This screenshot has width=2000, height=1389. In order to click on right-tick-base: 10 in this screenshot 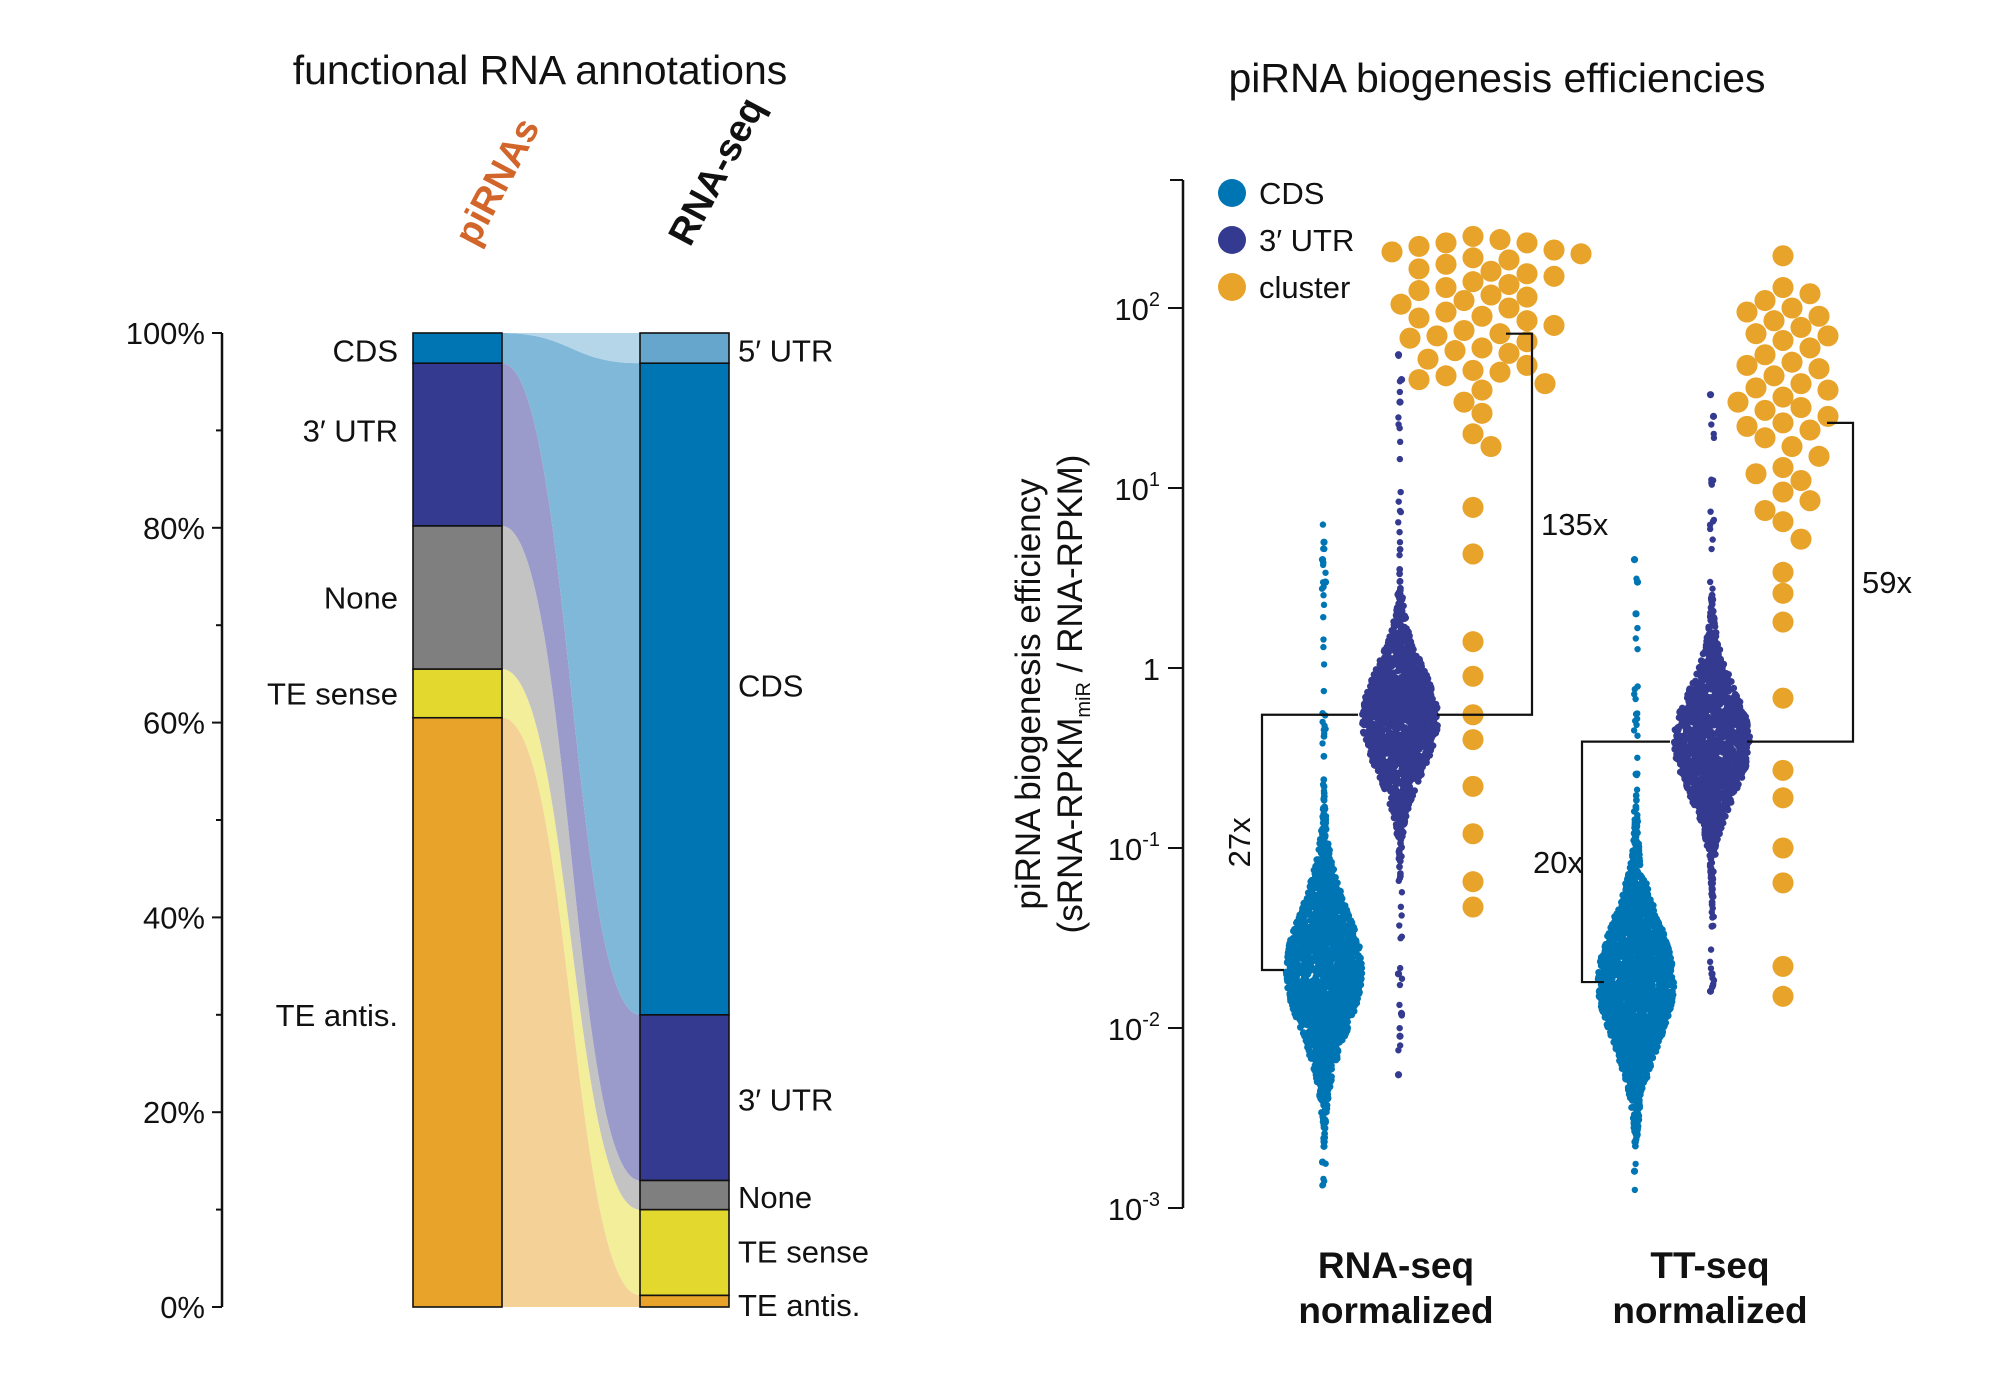, I will do `click(1131, 489)`.